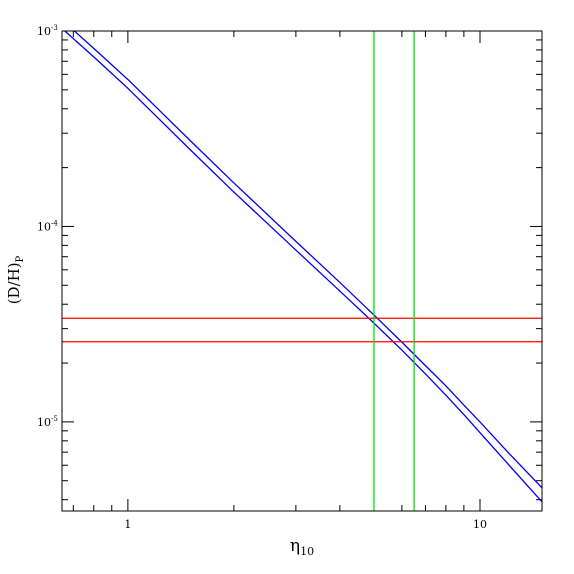 The image size is (574, 574). Describe the element at coordinates (480, 524) in the screenshot. I see `x-tick-label: 10` at that location.